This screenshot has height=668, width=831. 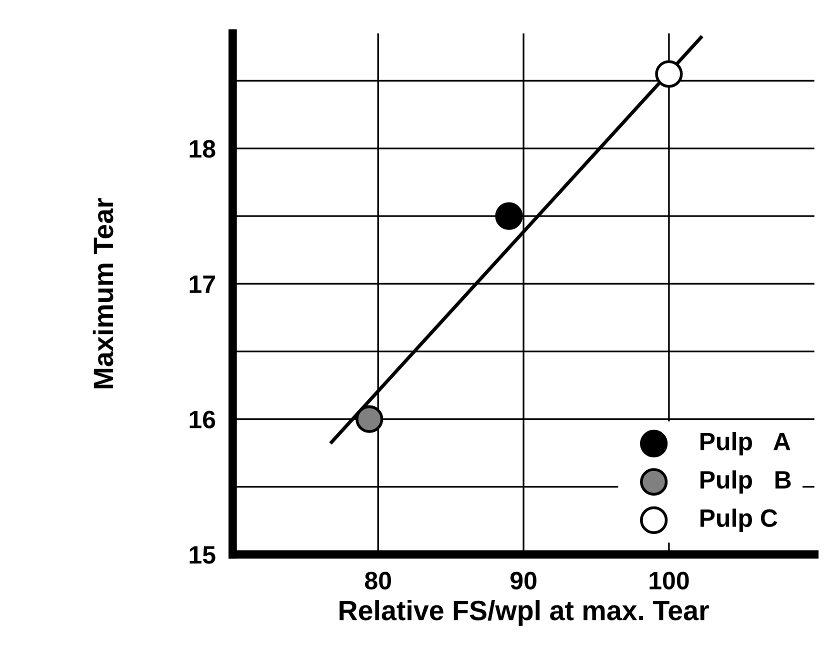 What do you see at coordinates (669, 581) in the screenshot?
I see `x-tick-label: 100` at bounding box center [669, 581].